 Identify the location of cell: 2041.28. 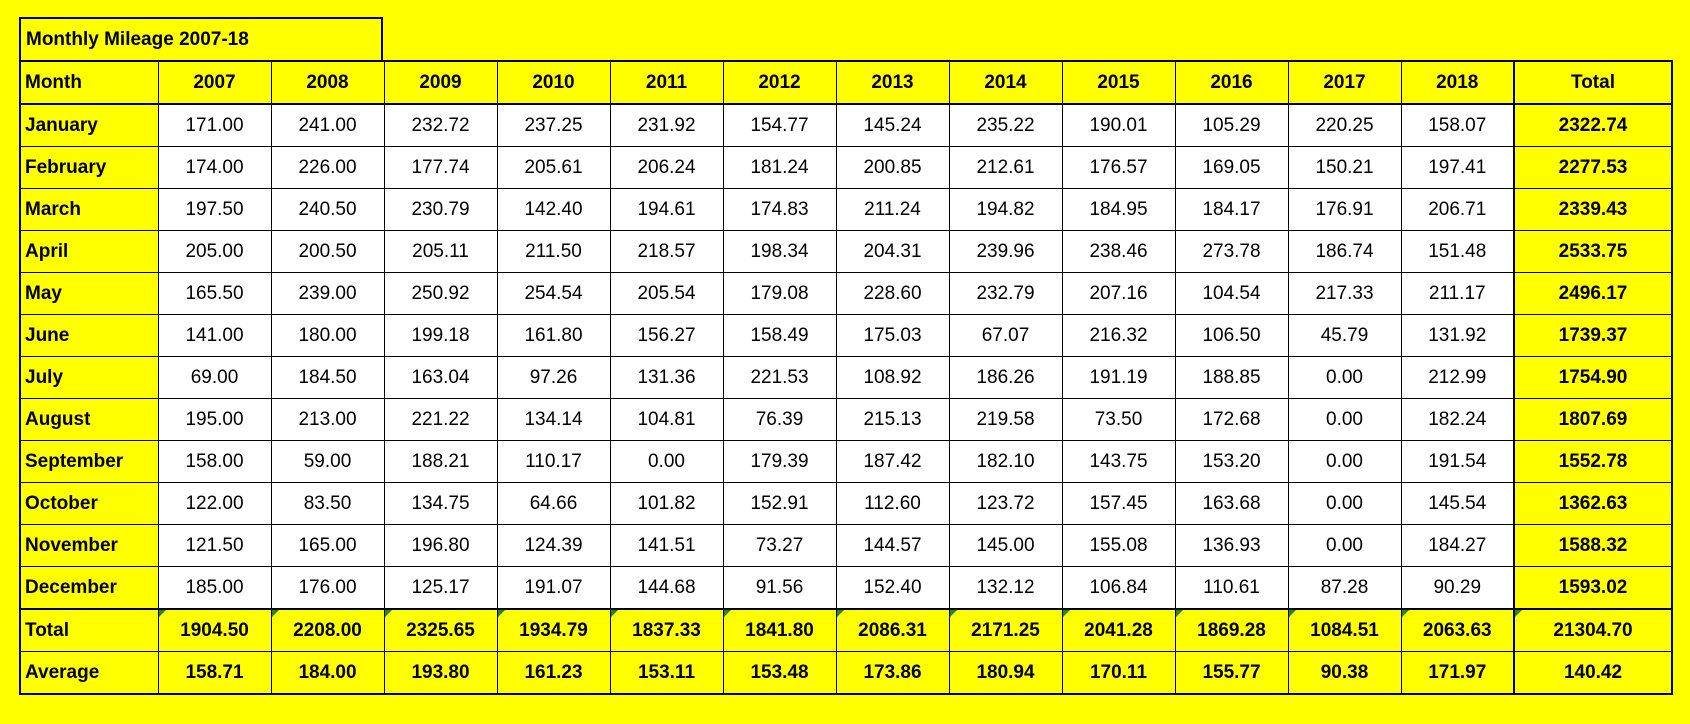
(1118, 630).